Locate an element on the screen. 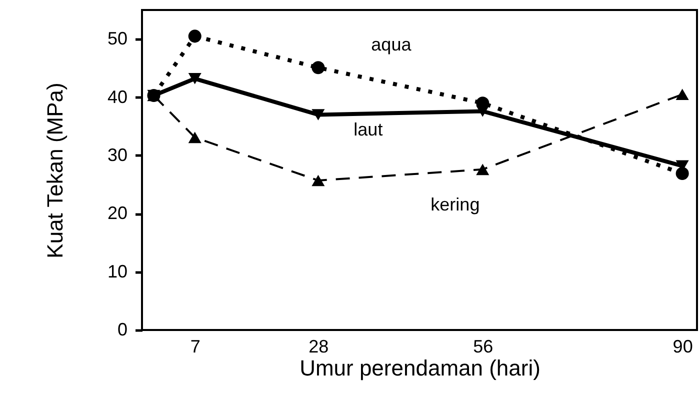 The width and height of the screenshot is (700, 400). y-tick-label: 0 is located at coordinates (122, 330).